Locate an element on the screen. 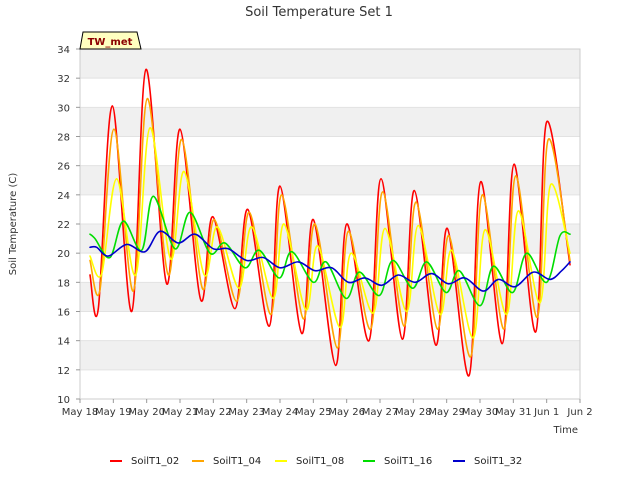 This screenshot has height=480, width=640. y-tick-label: 14 is located at coordinates (63, 342).